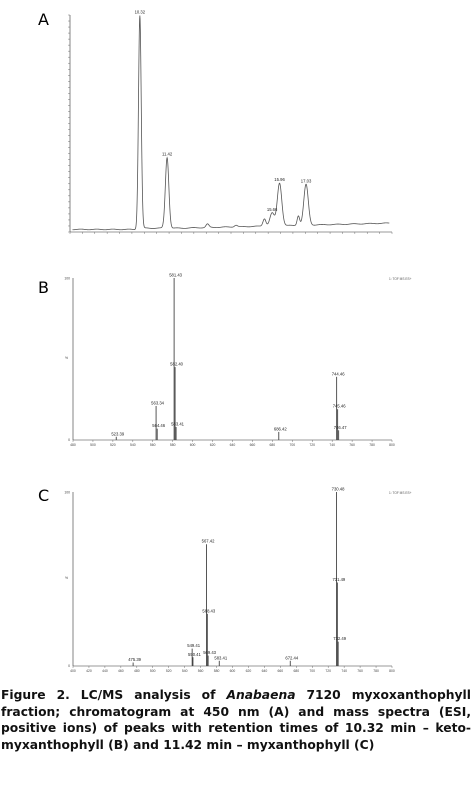 Image resolution: width=472 pixels, height=785 pixels. I want to click on caption-species: Anabaena, so click(261, 695).